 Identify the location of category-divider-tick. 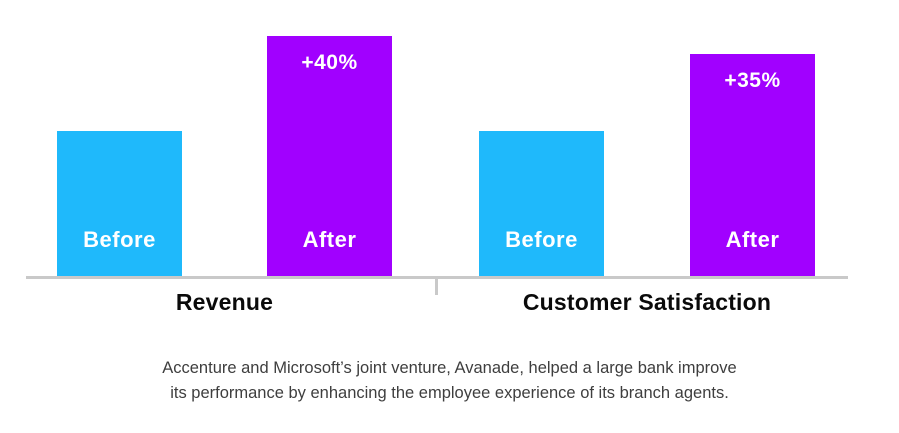
(436, 285).